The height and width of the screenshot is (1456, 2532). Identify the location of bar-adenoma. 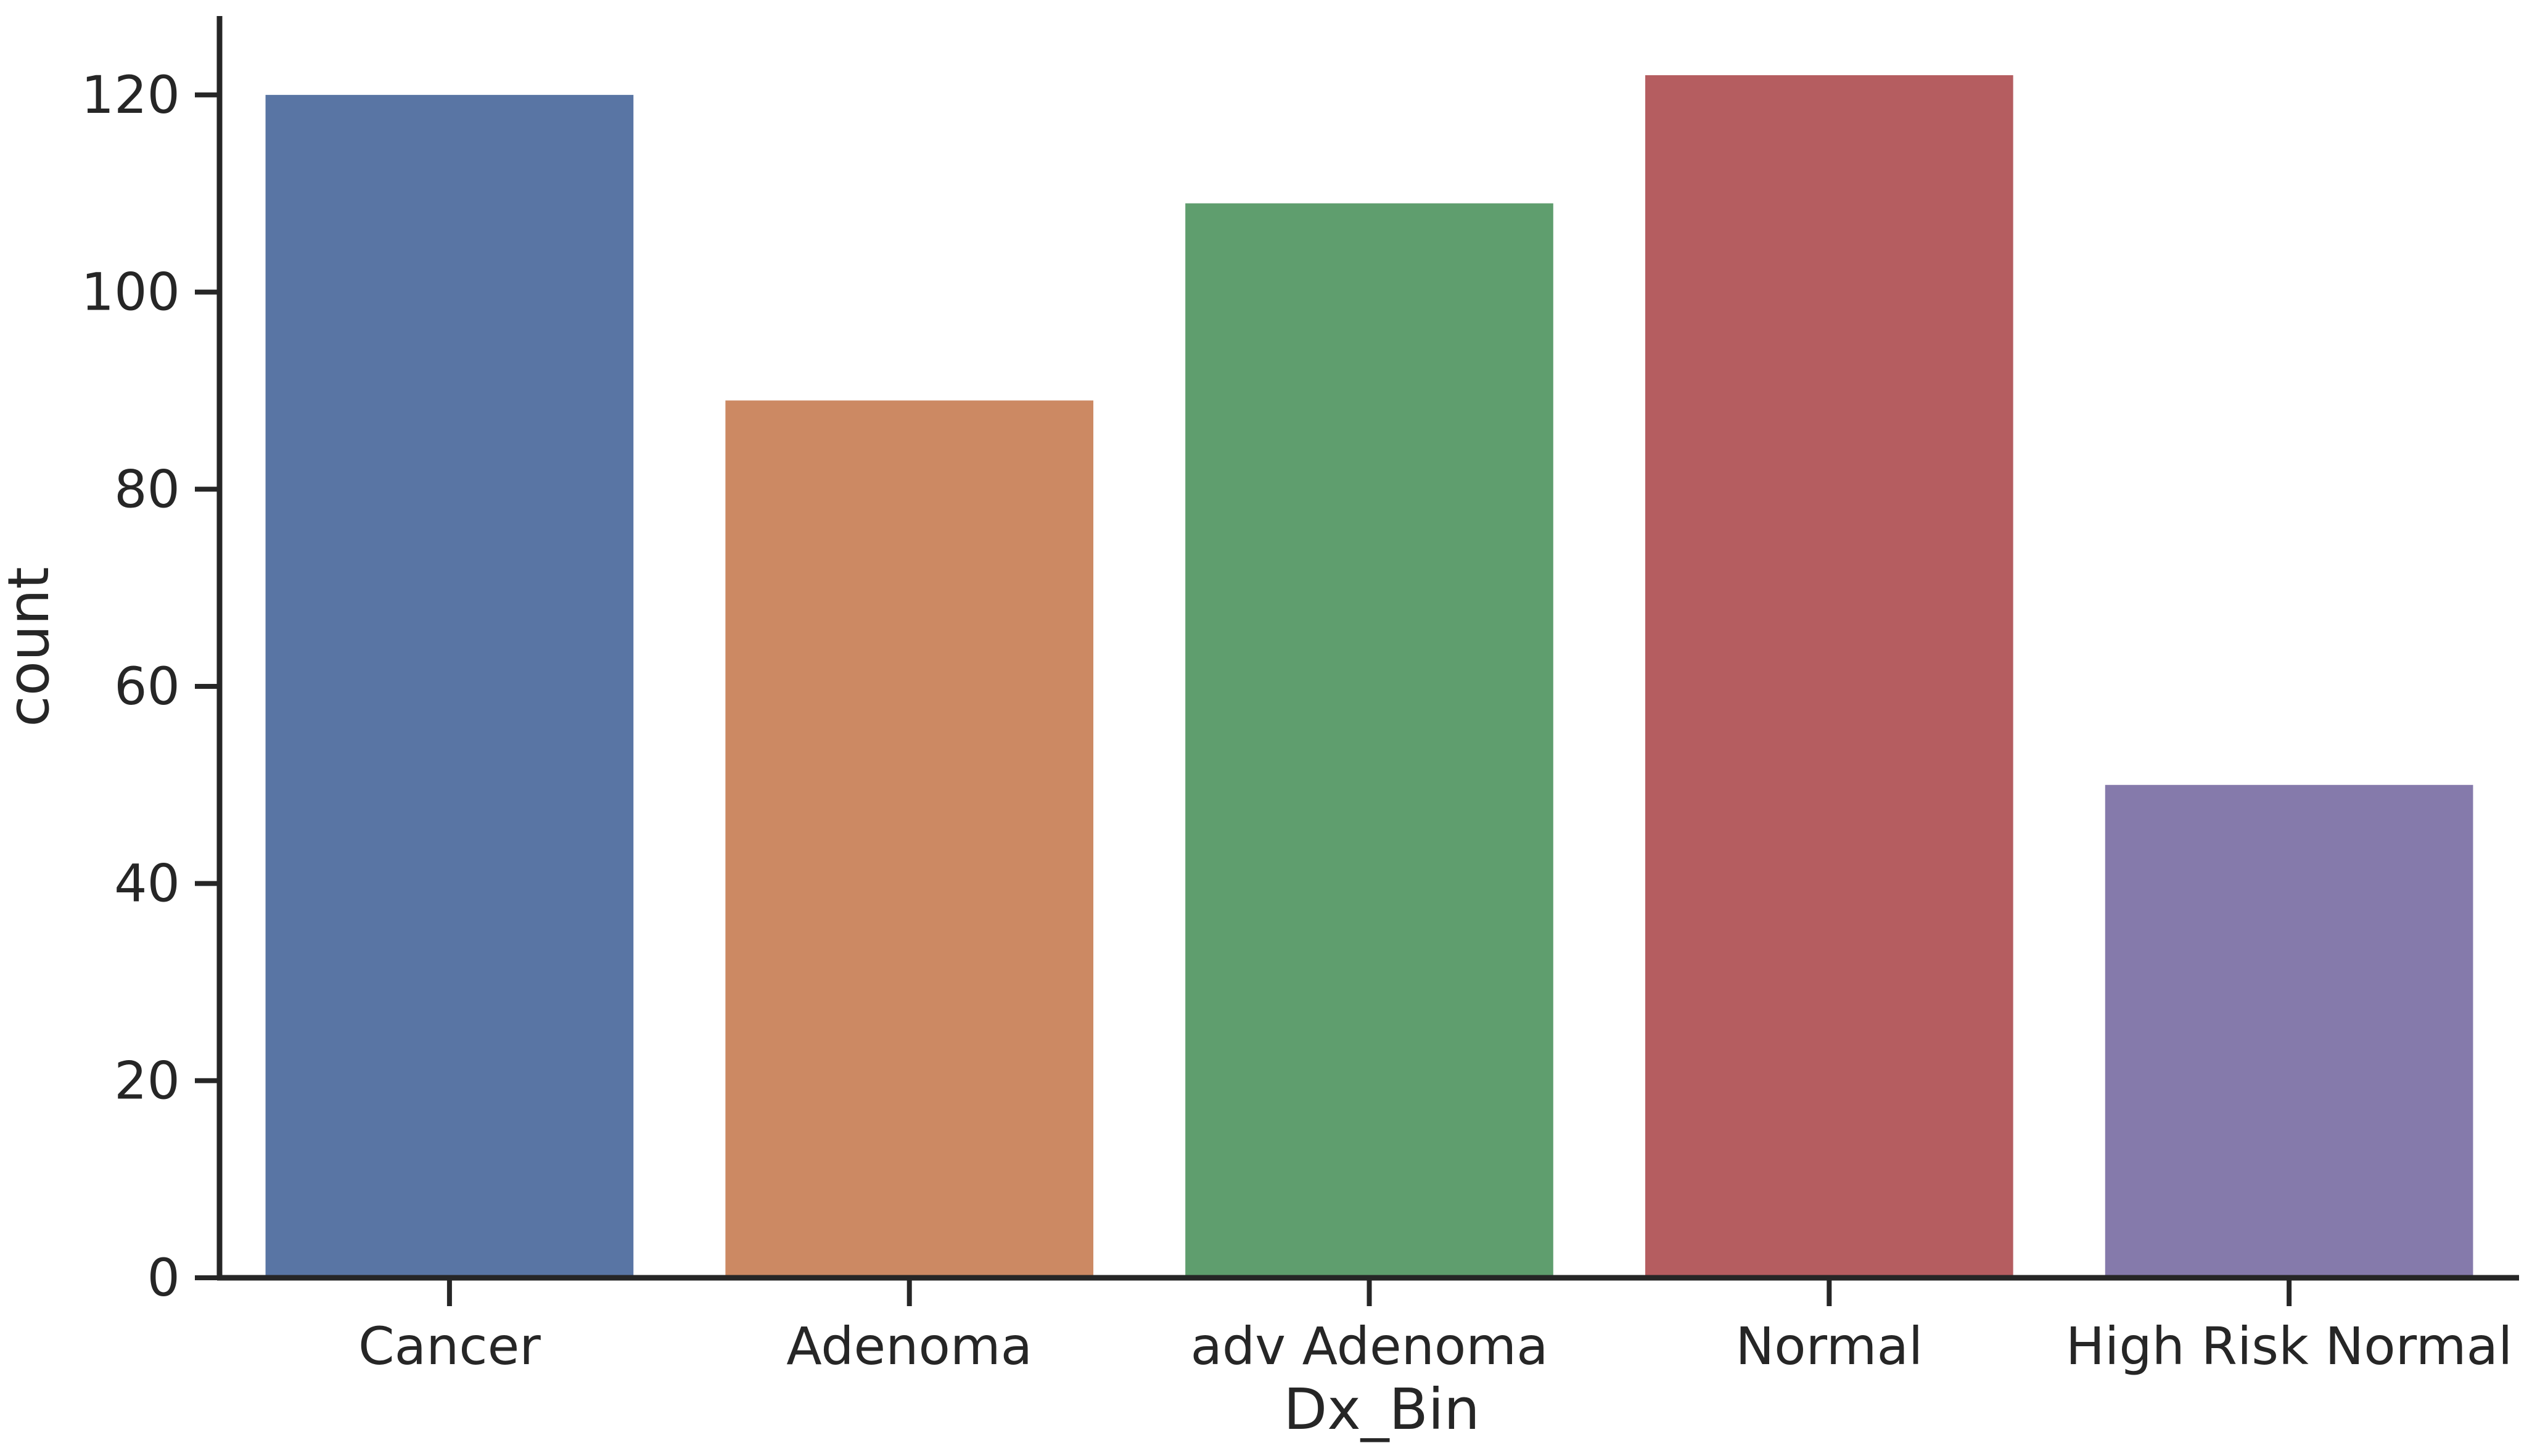
(909, 839).